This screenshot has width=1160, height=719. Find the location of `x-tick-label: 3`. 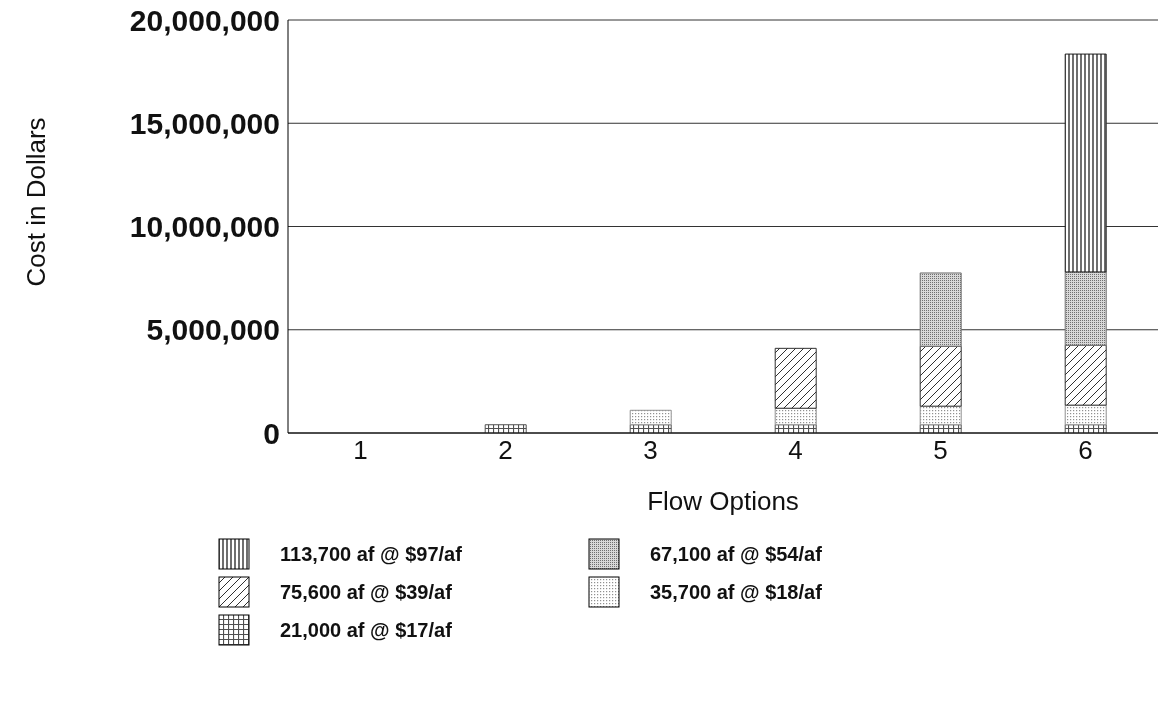

x-tick-label: 3 is located at coordinates (650, 450).